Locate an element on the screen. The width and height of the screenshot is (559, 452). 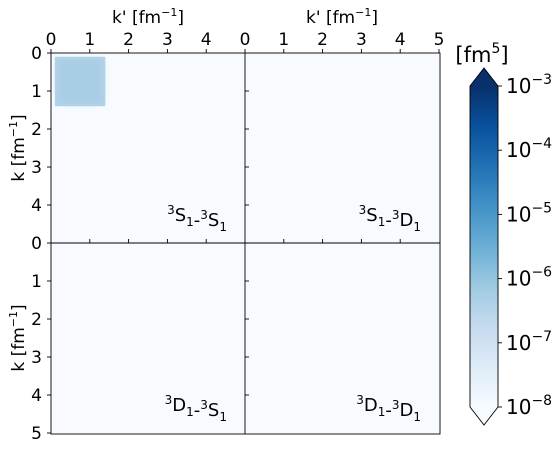
colorbar-tick-label: 10⁻⁴ is located at coordinates (529, 149).